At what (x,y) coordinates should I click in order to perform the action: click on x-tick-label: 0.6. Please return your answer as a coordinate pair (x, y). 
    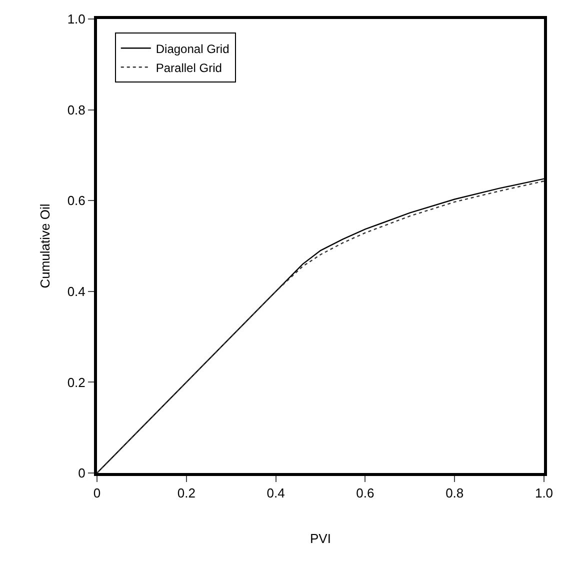
    Looking at the image, I should click on (365, 493).